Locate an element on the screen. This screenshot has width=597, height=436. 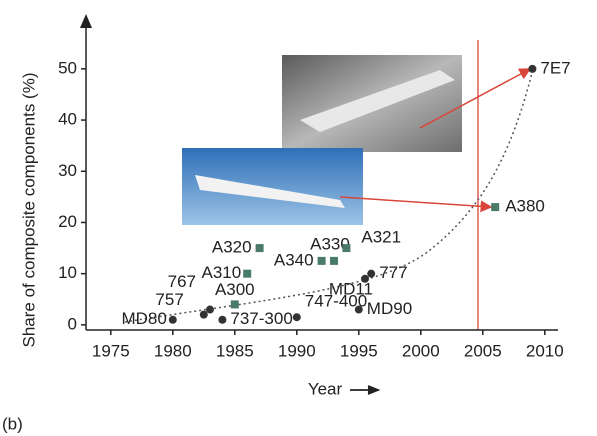
x-tick-label: 2000 is located at coordinates (421, 350).